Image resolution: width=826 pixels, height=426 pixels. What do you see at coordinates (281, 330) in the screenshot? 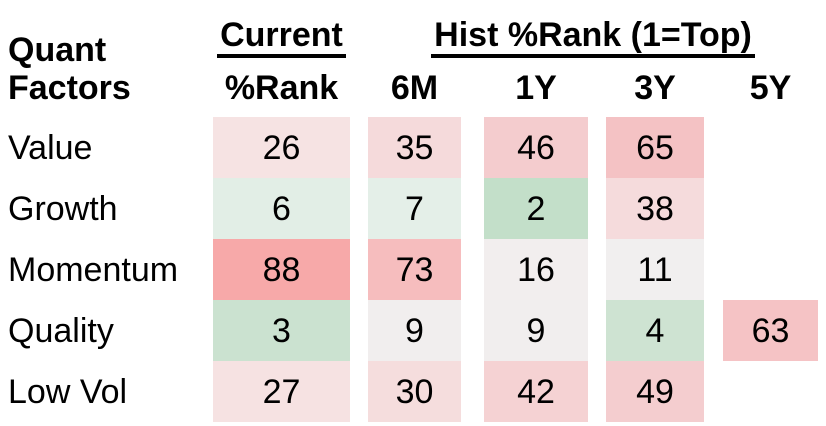
I see `heatmap-cell-quality-current: 3` at bounding box center [281, 330].